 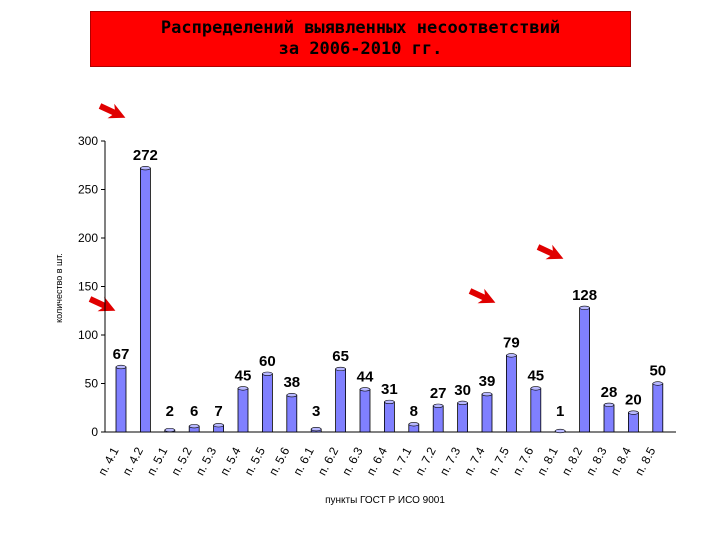 I want to click on y-tick-label: 200, so click(x=88, y=238).